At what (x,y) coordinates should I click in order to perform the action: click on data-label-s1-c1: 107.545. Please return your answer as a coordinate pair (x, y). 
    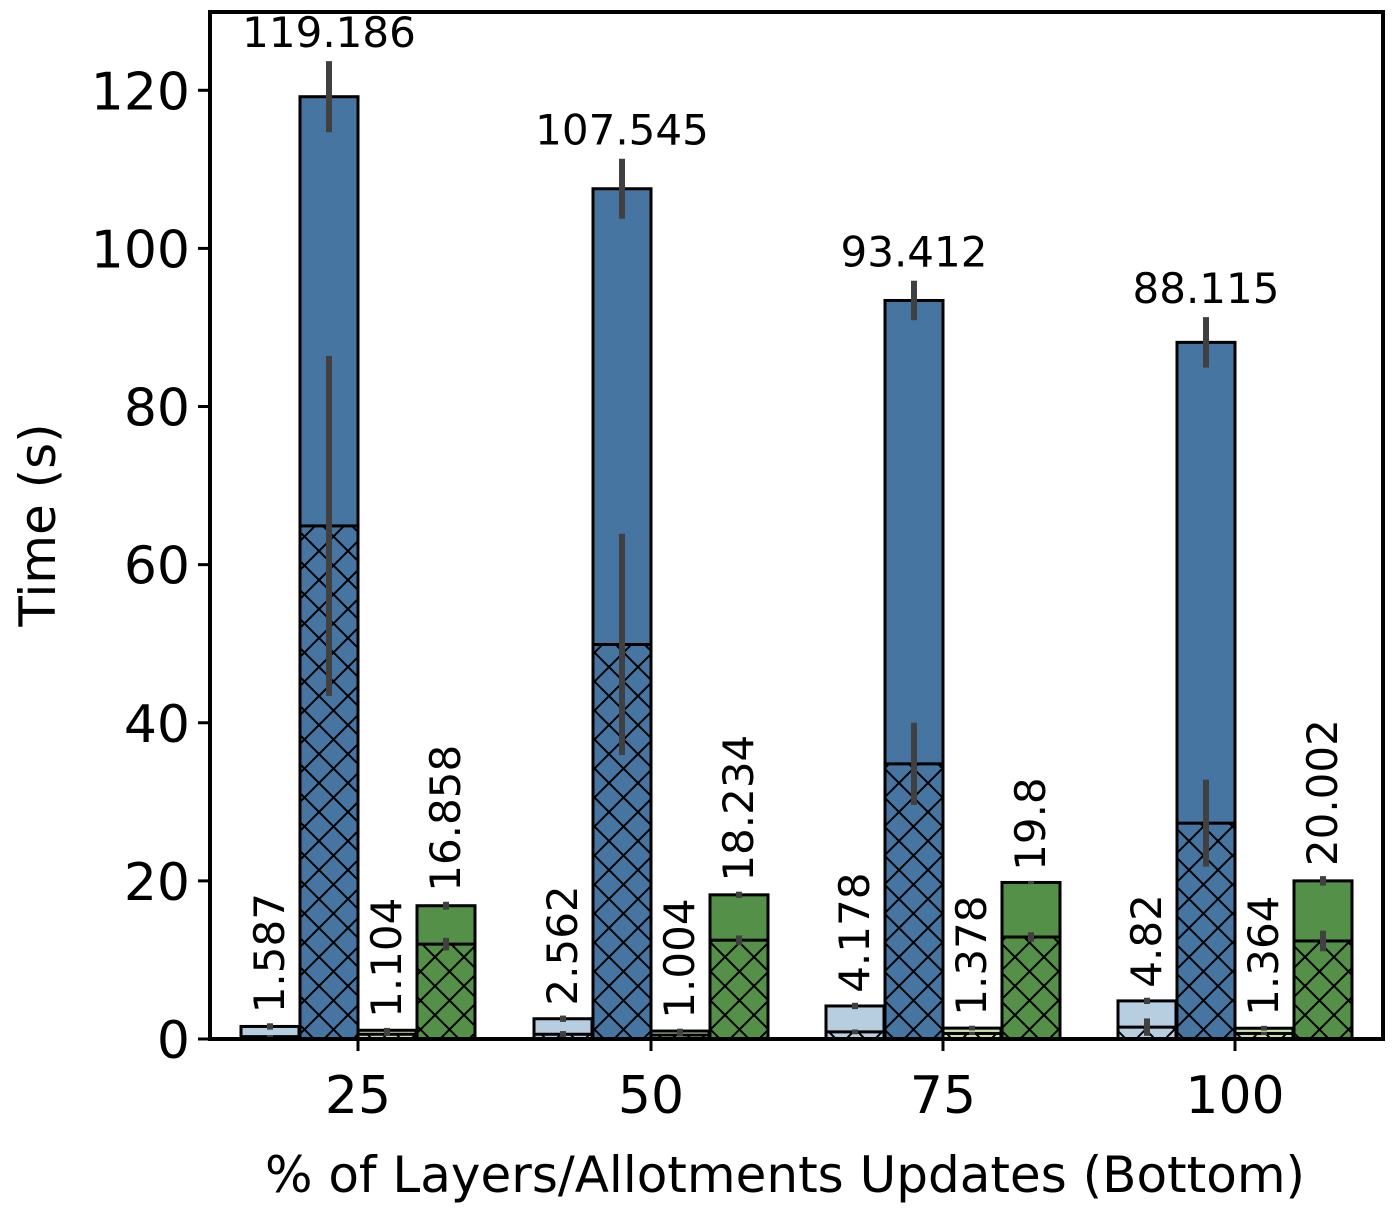
    Looking at the image, I should click on (622, 130).